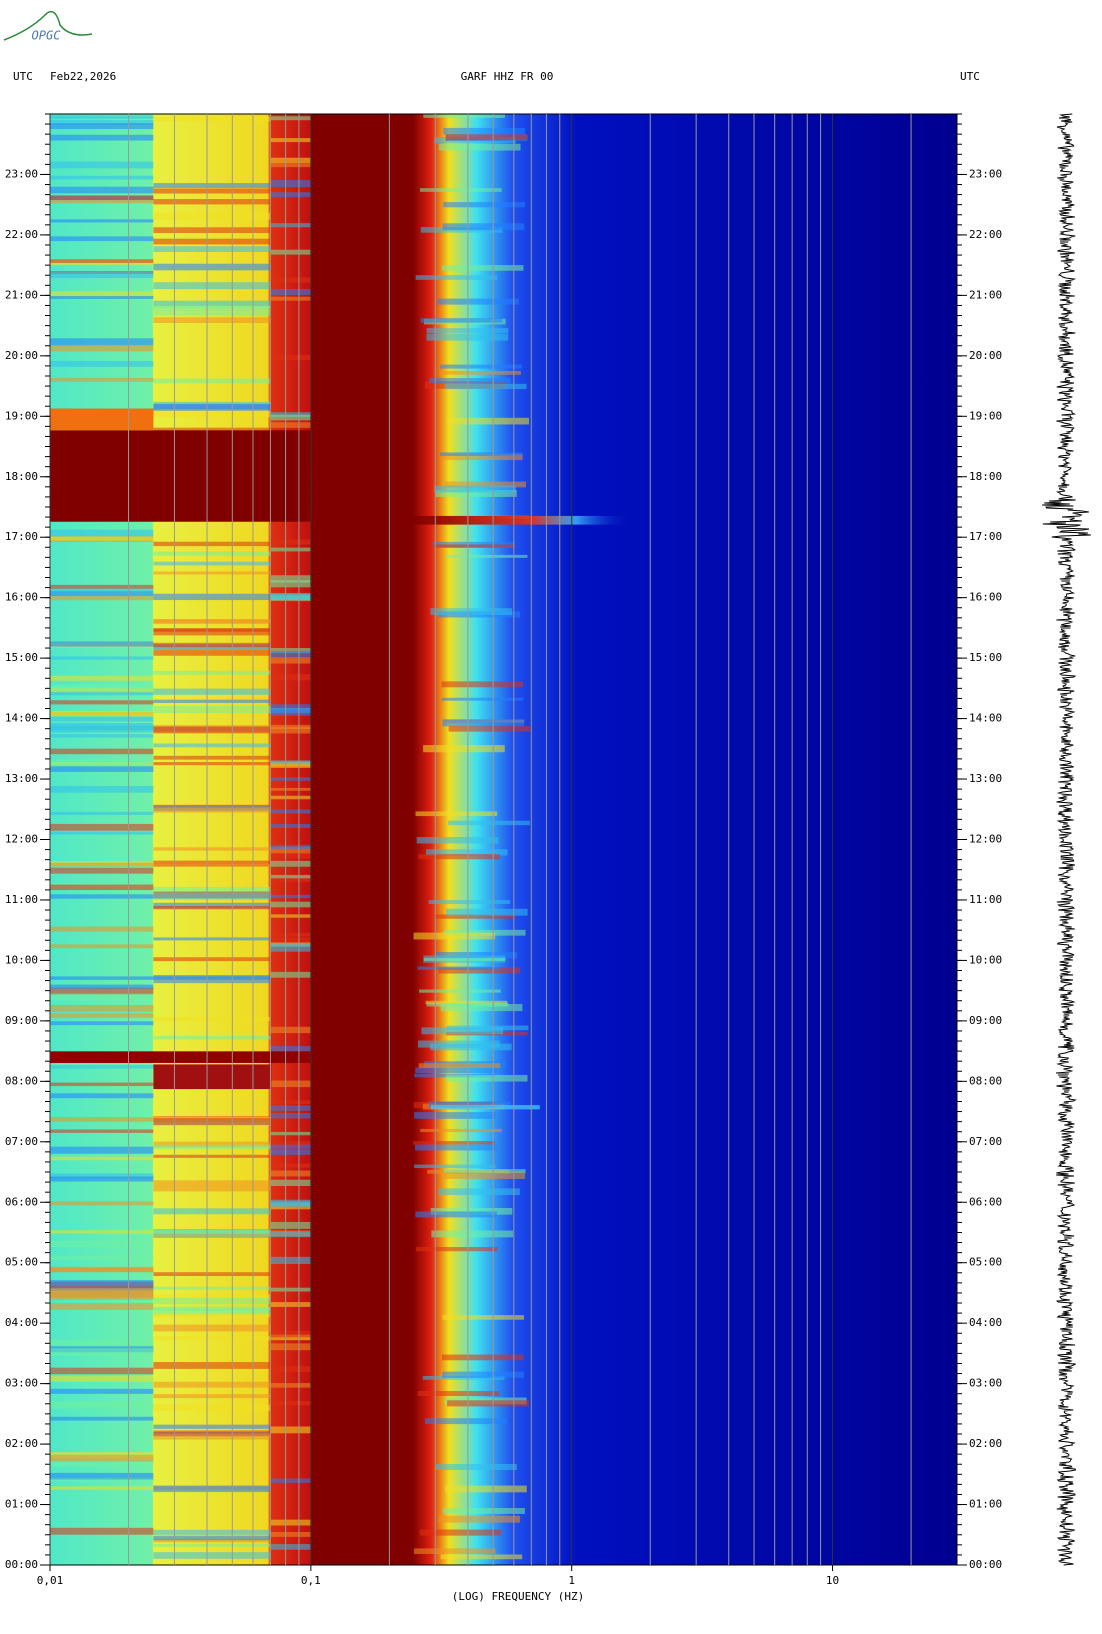 The image size is (1102, 1634). What do you see at coordinates (571, 1580) in the screenshot?
I see `x-tick-label: 1` at bounding box center [571, 1580].